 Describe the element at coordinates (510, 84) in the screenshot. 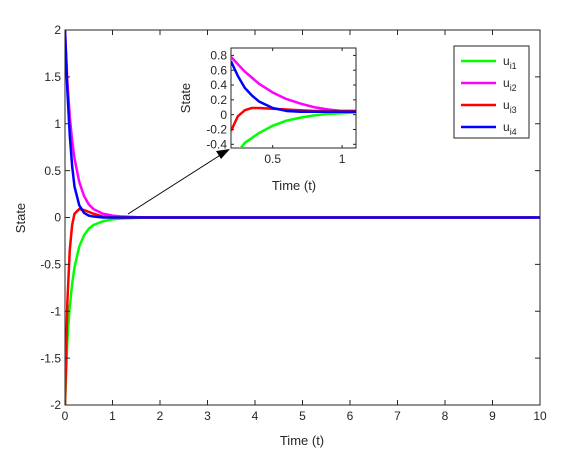

I see `legend-label-2: ui2` at that location.